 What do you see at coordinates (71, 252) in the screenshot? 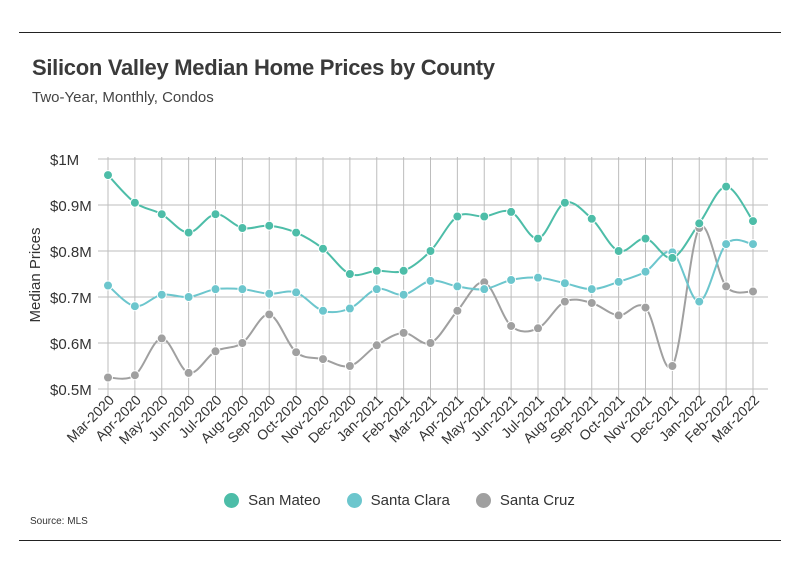
I see `y-tick-label: $0.8M` at bounding box center [71, 252].